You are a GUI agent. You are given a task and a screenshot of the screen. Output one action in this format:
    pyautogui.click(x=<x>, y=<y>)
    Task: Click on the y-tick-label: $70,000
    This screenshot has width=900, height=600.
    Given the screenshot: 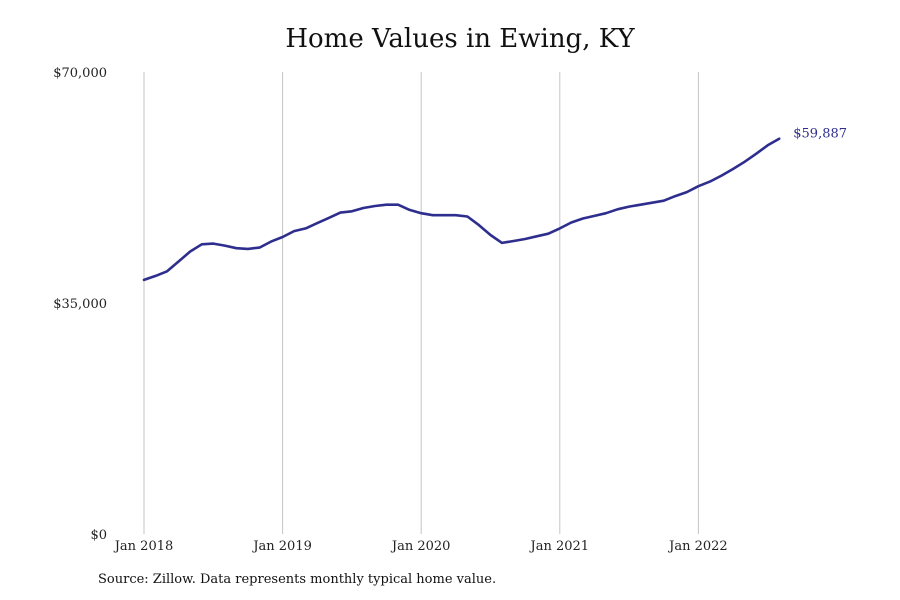 What is the action you would take?
    pyautogui.click(x=80, y=73)
    